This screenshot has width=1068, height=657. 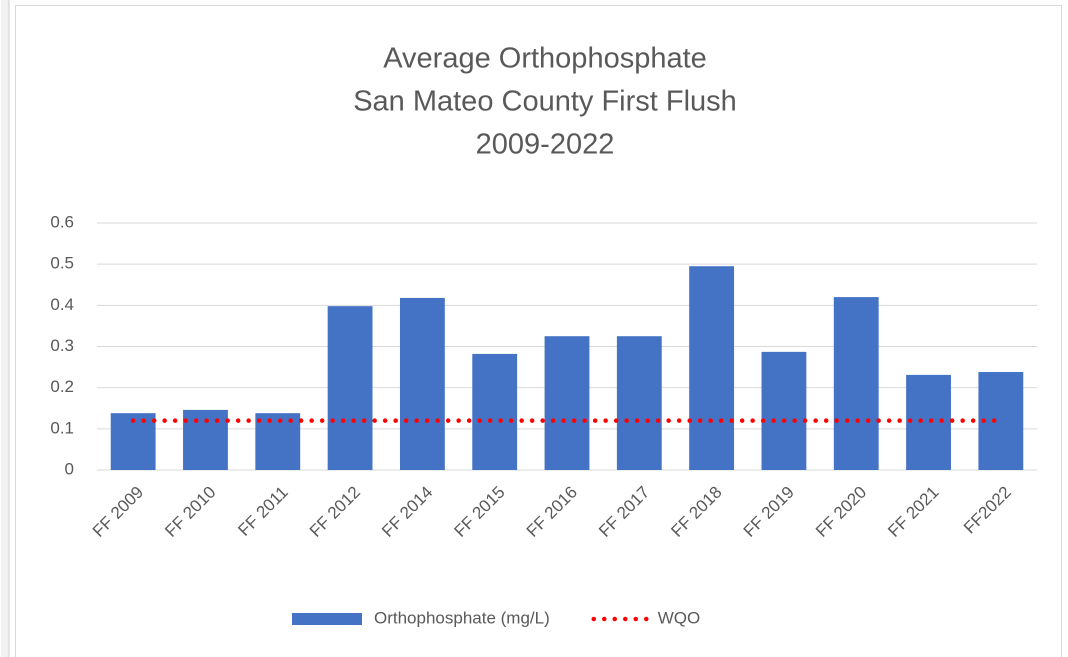 What do you see at coordinates (679, 617) in the screenshot?
I see `legend-label: WQO` at bounding box center [679, 617].